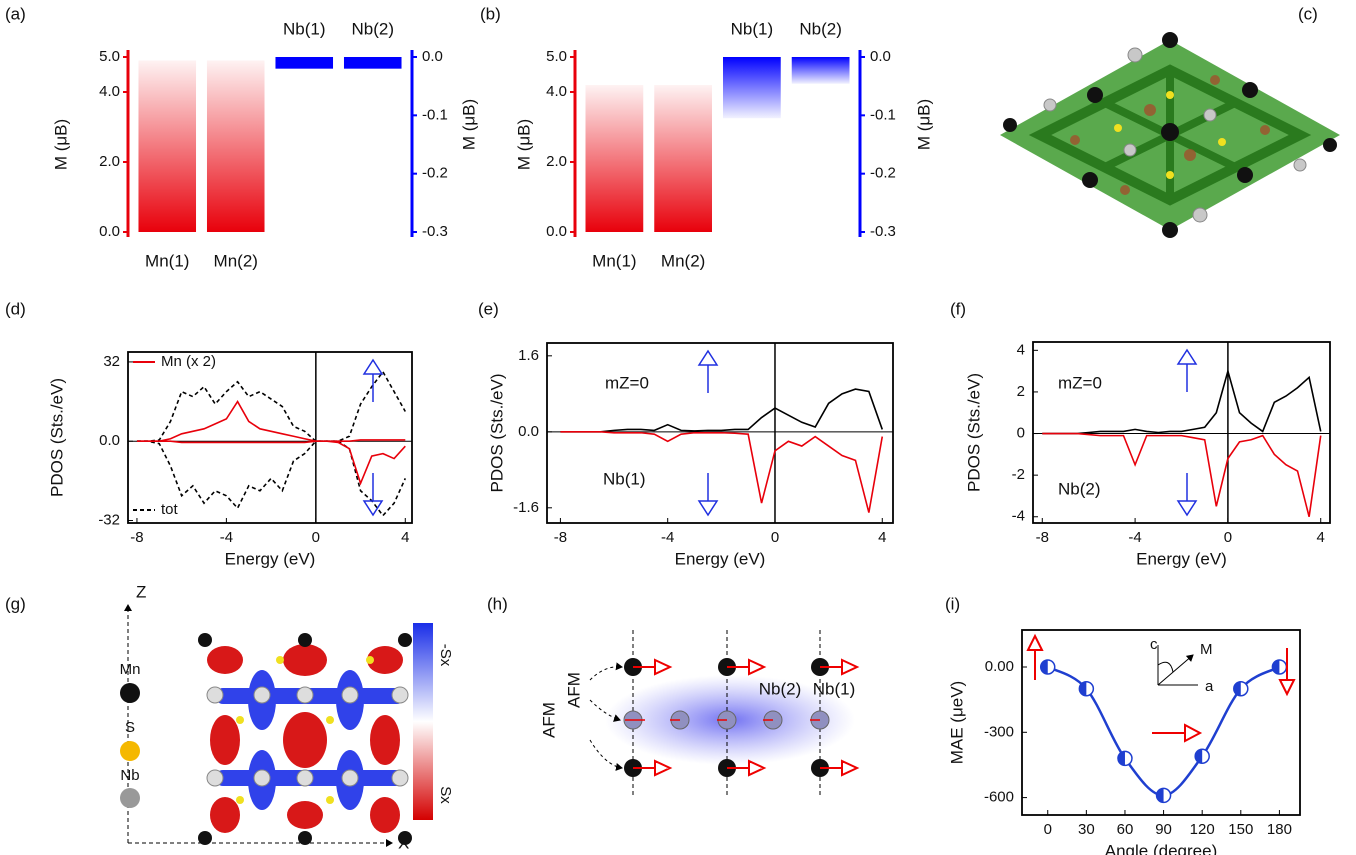 The height and width of the screenshot is (855, 1356). What do you see at coordinates (1170, 121) in the screenshot?
I see `structure-c: (c)` at bounding box center [1170, 121].